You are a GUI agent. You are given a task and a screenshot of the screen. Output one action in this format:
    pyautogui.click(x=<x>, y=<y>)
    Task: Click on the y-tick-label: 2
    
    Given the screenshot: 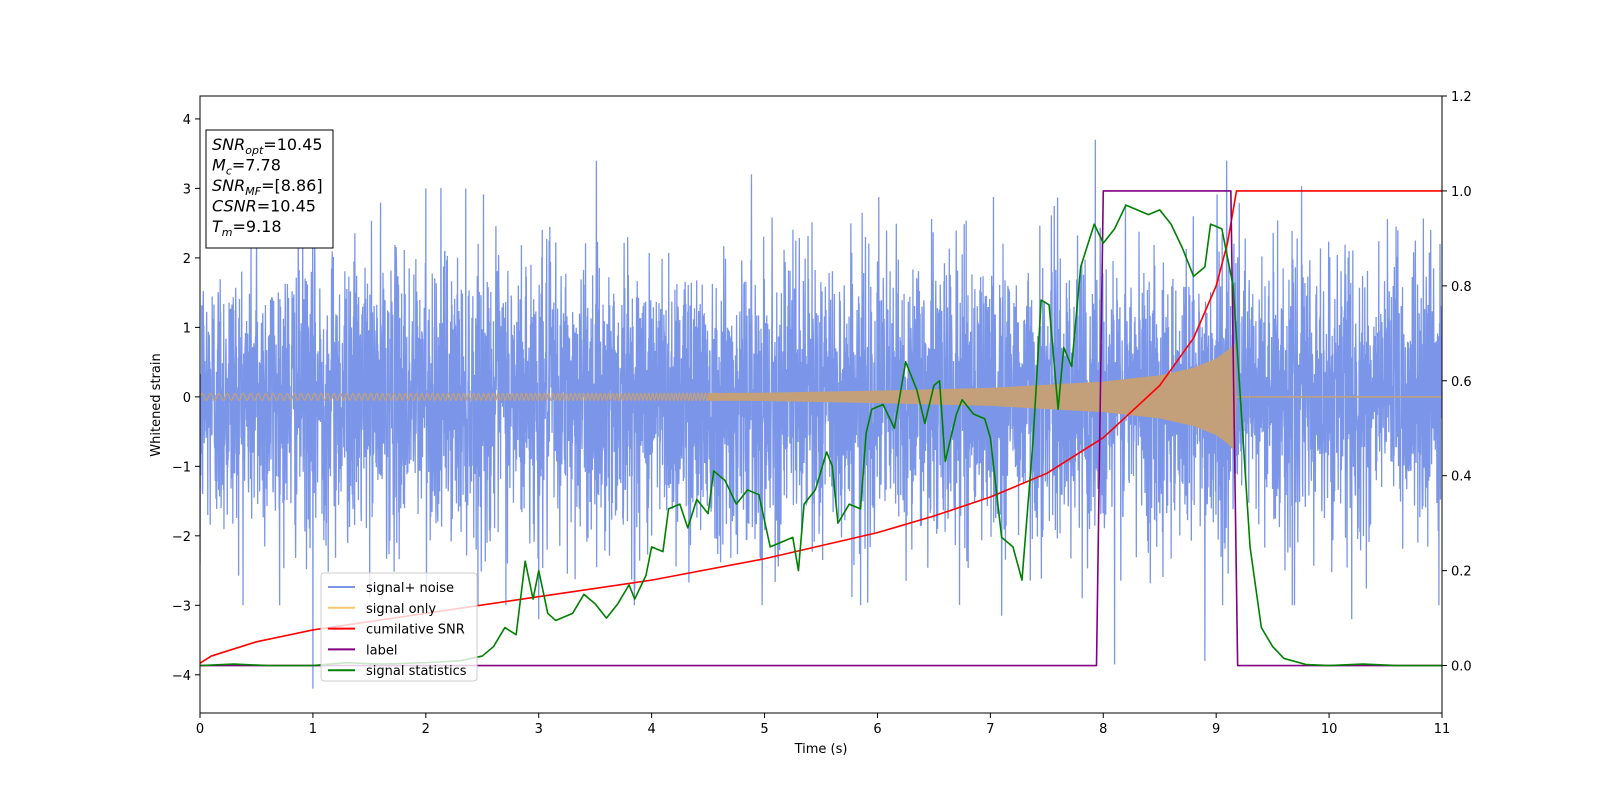 What is the action you would take?
    pyautogui.click(x=187, y=259)
    